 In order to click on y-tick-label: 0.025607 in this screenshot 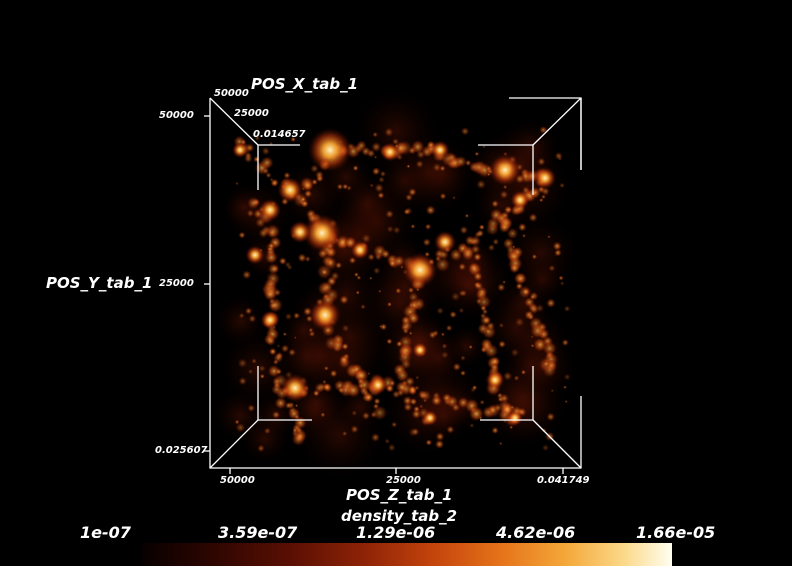, I will do `click(181, 450)`.